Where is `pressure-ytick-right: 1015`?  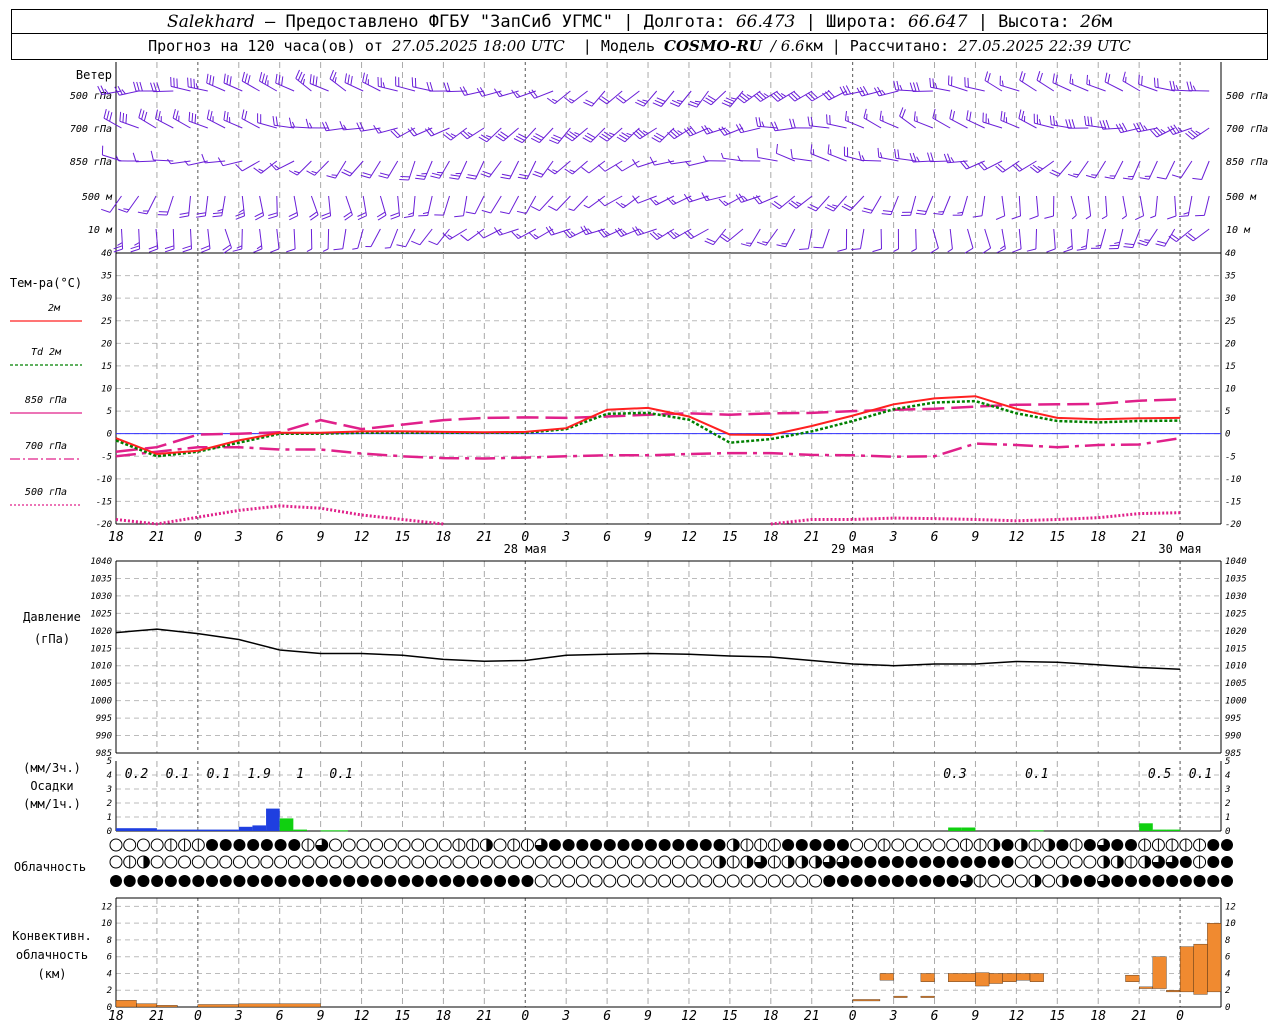
pressure-ytick-right: 1015 is located at coordinates (1236, 649).